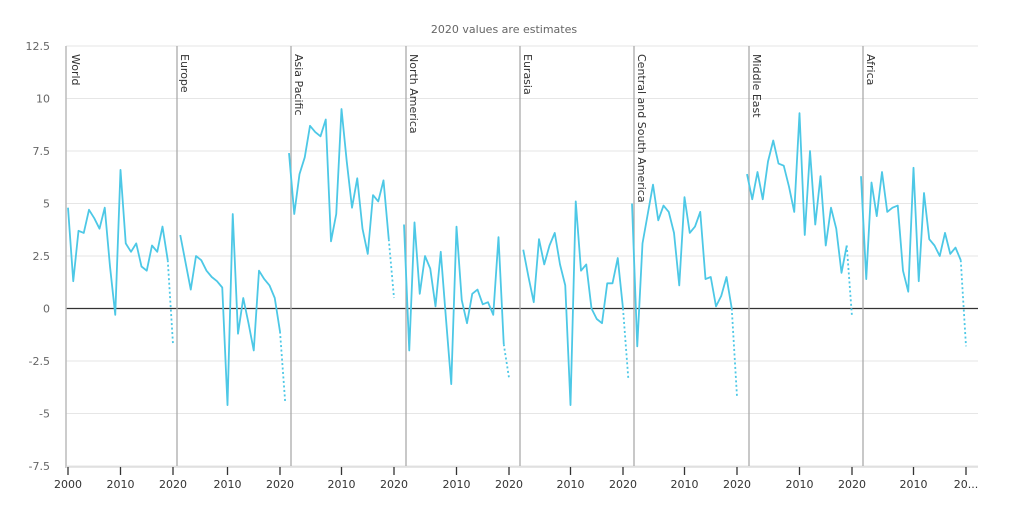 This screenshot has width=1024, height=510. Describe the element at coordinates (39, 466) in the screenshot. I see `y-tick-label: -7.5` at that location.